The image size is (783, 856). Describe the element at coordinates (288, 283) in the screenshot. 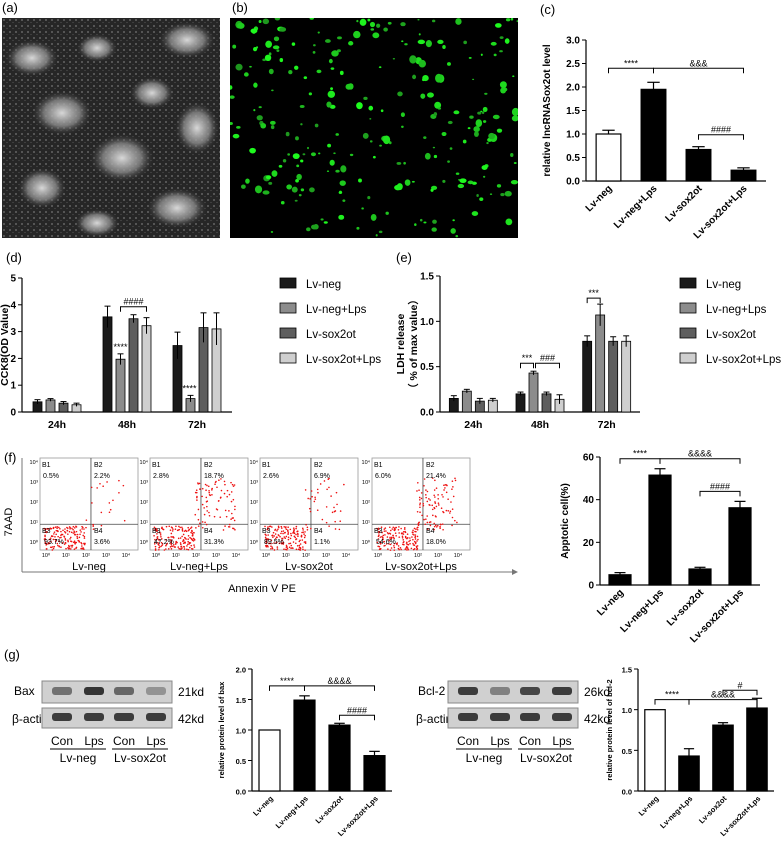

I see `legend-swatch-d` at that location.